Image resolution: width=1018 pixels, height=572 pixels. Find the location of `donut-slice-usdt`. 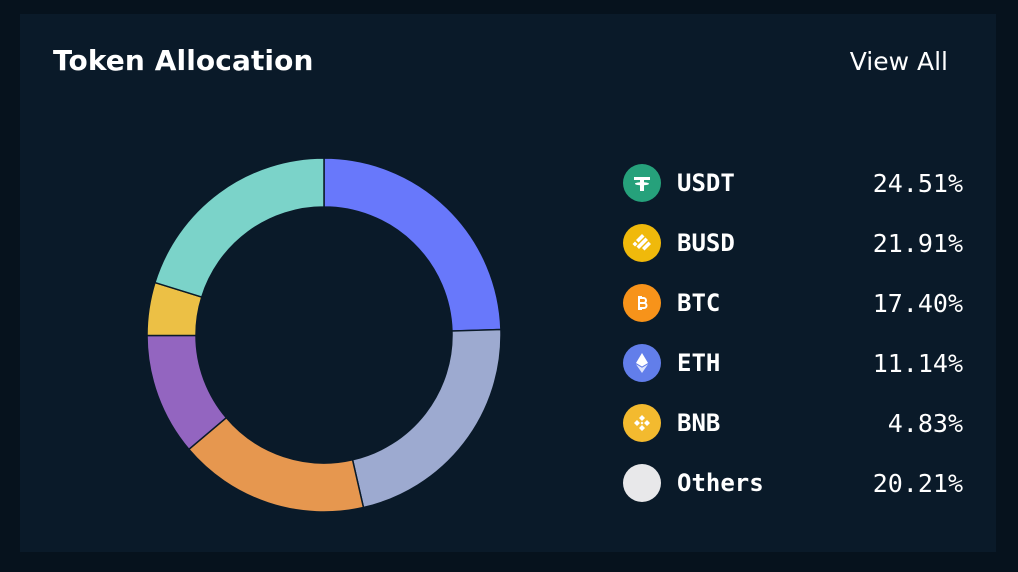

donut-slice-usdt is located at coordinates (412, 244).